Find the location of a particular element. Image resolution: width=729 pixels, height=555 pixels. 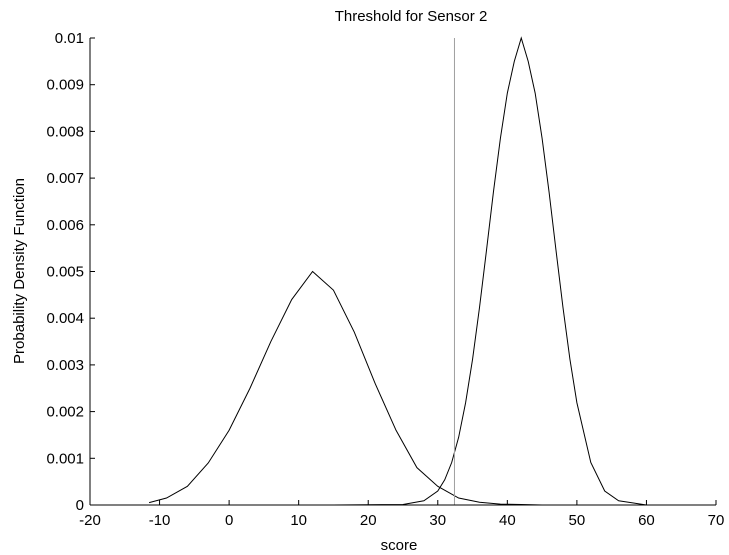

y-tick-label: 0.003 is located at coordinates (65, 365).